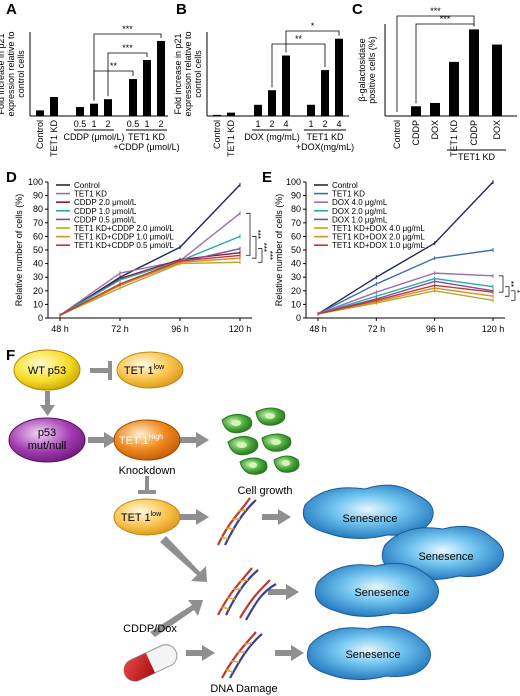 The height and width of the screenshot is (696, 520). Describe the element at coordinates (310, 124) in the screenshot. I see `tick-label-5: 1` at that location.